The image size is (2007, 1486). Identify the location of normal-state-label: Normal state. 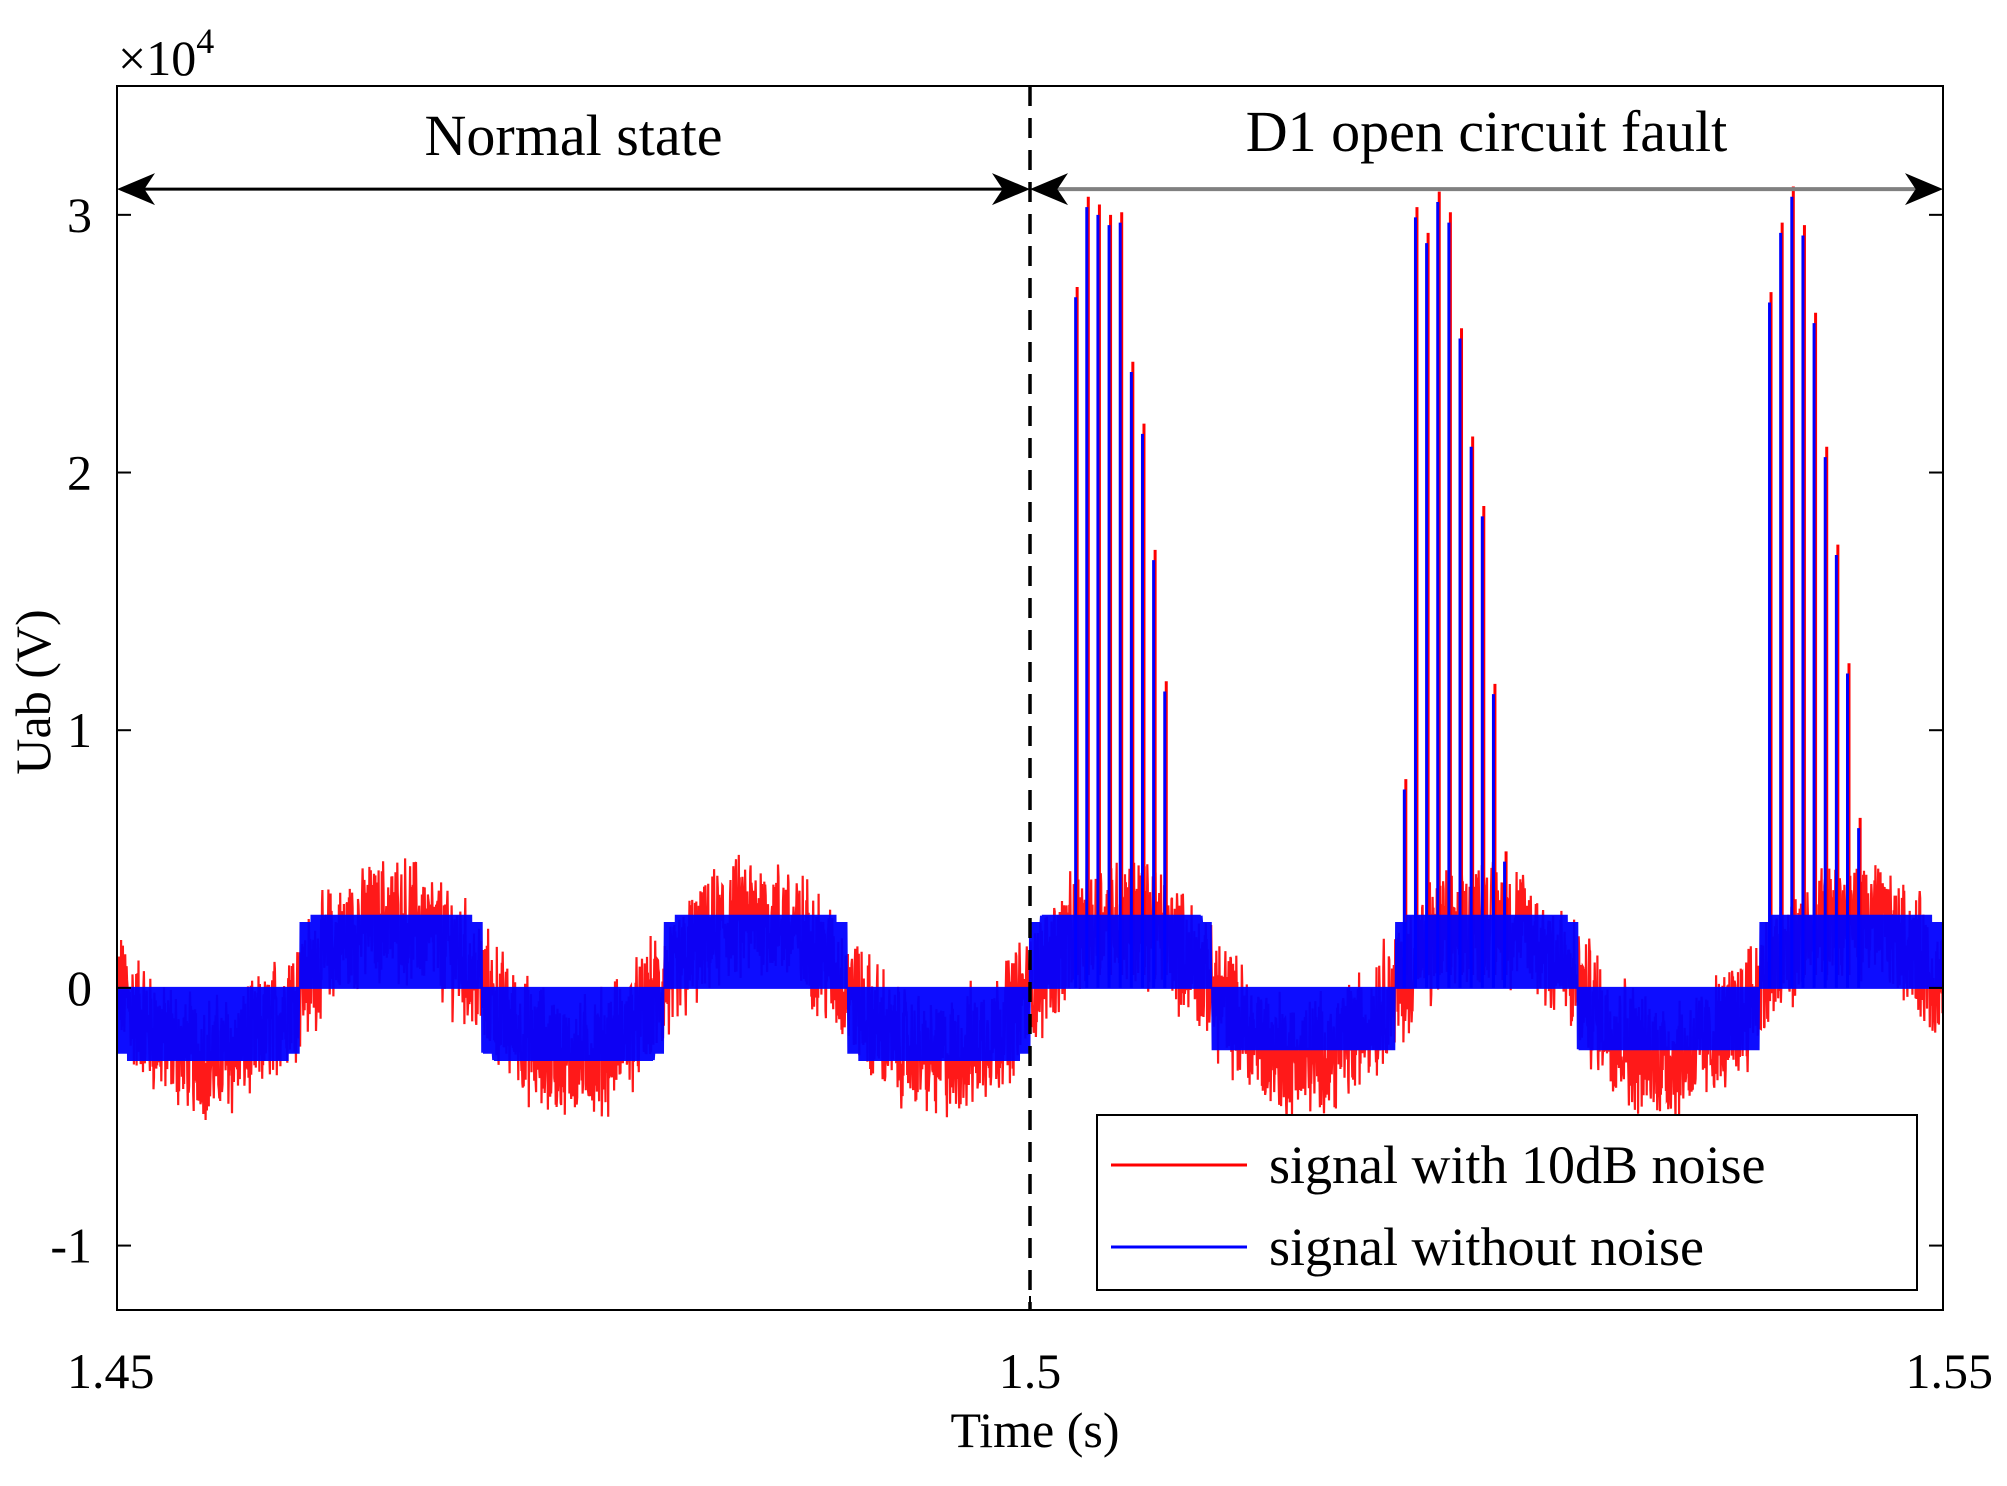
(574, 135).